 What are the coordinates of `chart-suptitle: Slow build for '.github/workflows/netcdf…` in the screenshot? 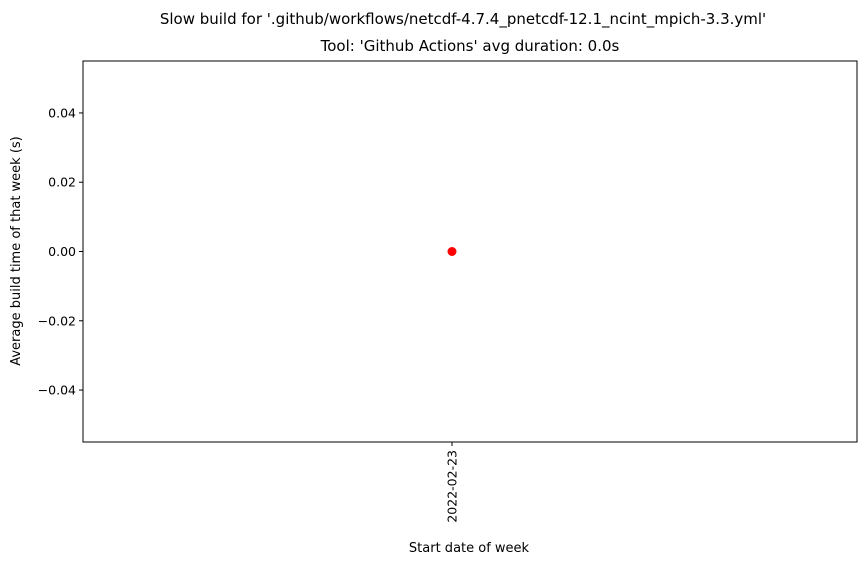 It's located at (463, 19).